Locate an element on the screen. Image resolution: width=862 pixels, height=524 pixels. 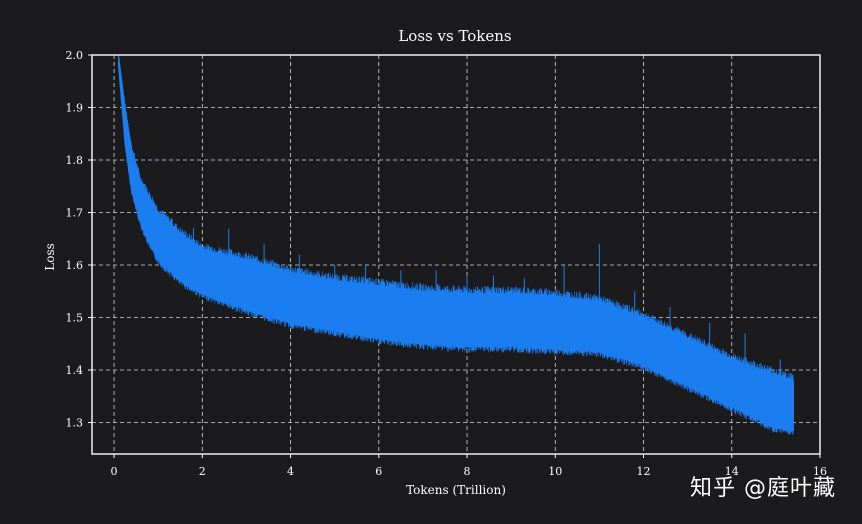
x-tick-label: 6 is located at coordinates (378, 471).